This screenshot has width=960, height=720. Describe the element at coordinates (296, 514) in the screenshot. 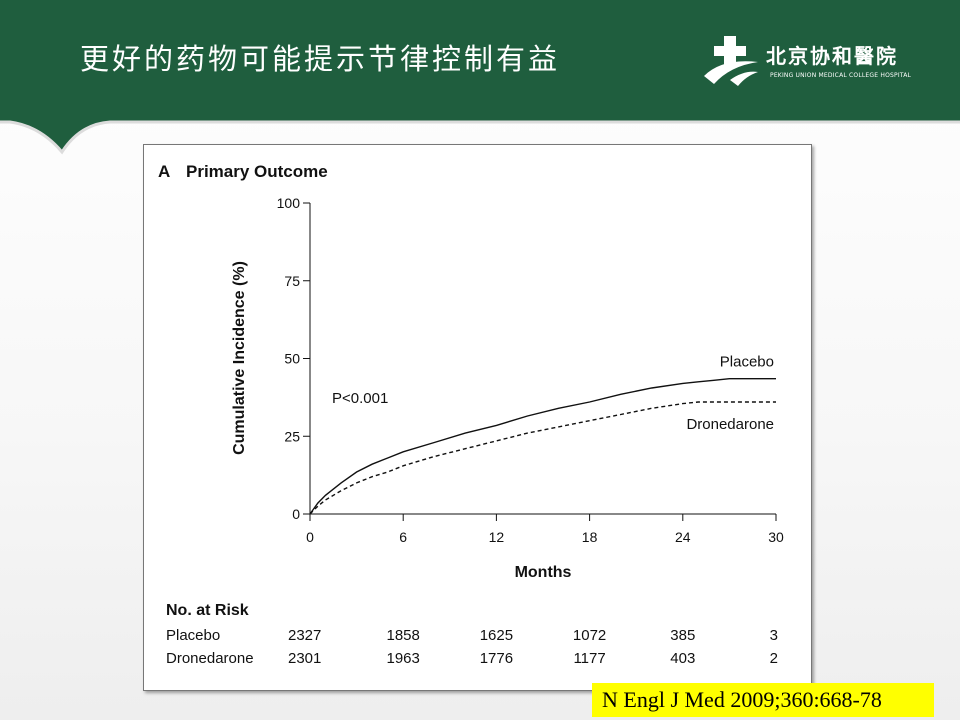

I see `y-tick-label: 0` at that location.